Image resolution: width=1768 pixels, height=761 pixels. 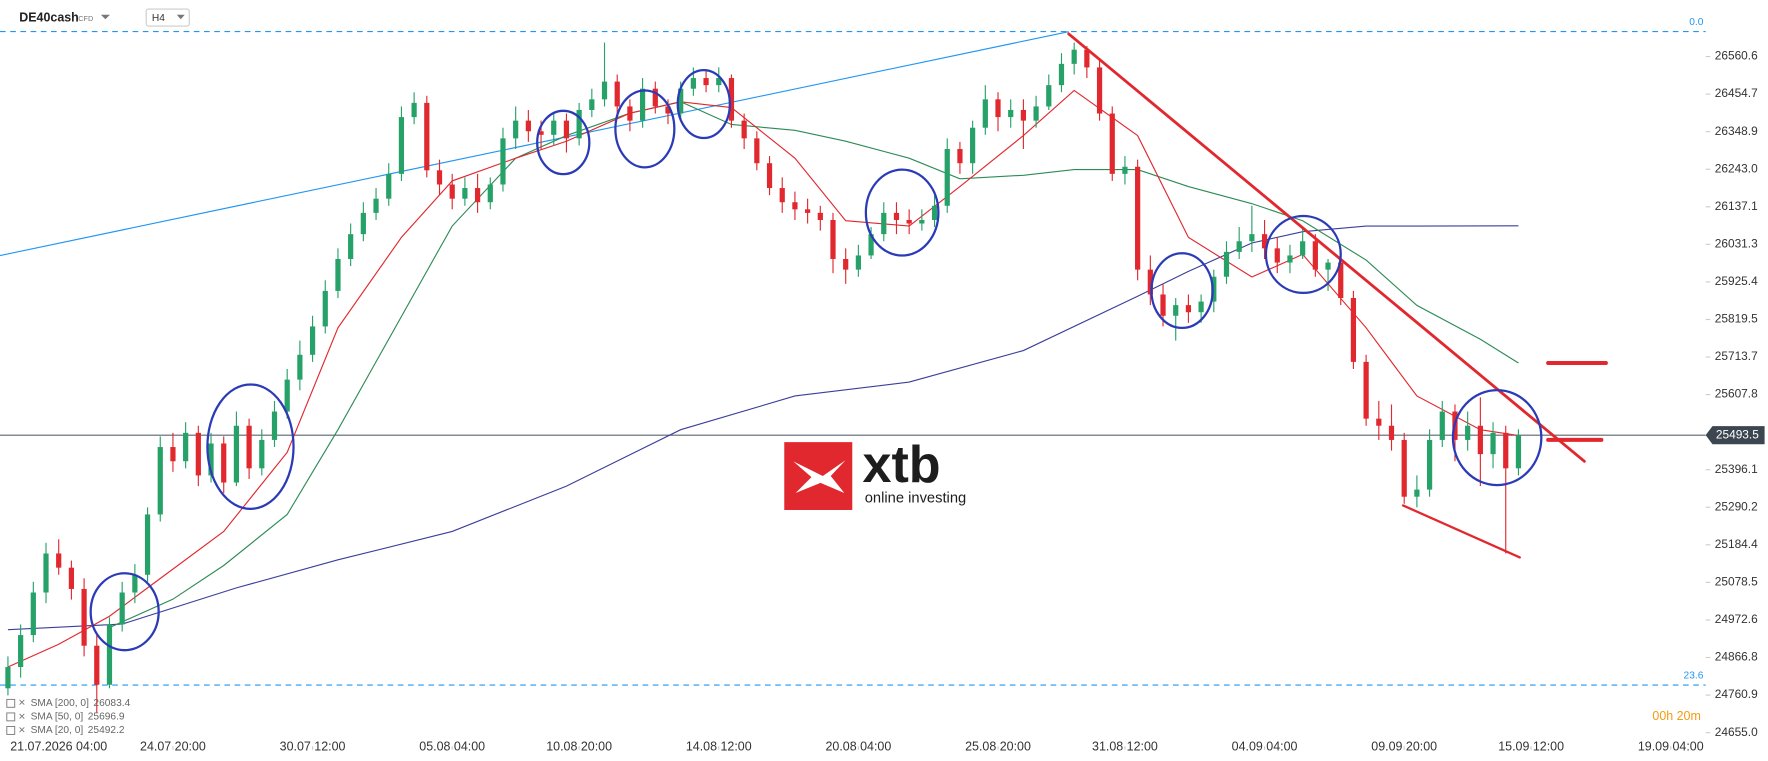 I want to click on symbol: DE40cash, so click(x=49, y=17).